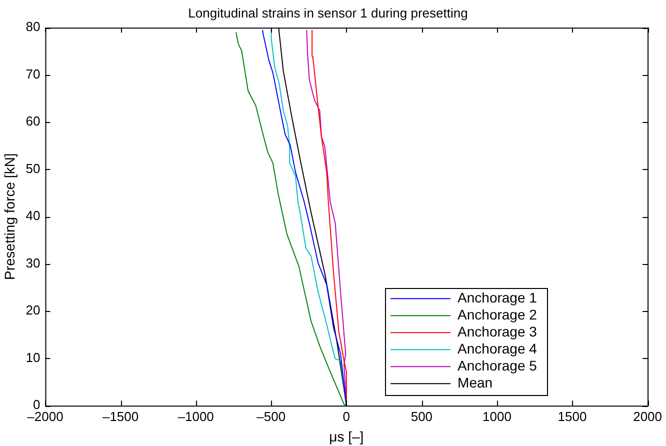 This screenshot has width=666, height=446. I want to click on y-tick-label: 80, so click(33, 26).